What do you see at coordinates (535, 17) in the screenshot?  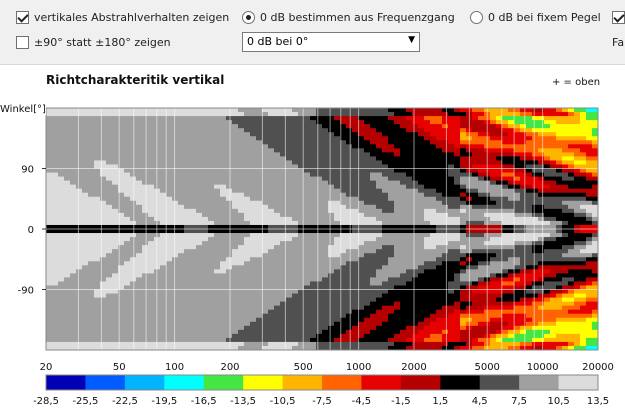 I see `radio-fixed-level: 0 dB bei fixem Pegel` at bounding box center [535, 17].